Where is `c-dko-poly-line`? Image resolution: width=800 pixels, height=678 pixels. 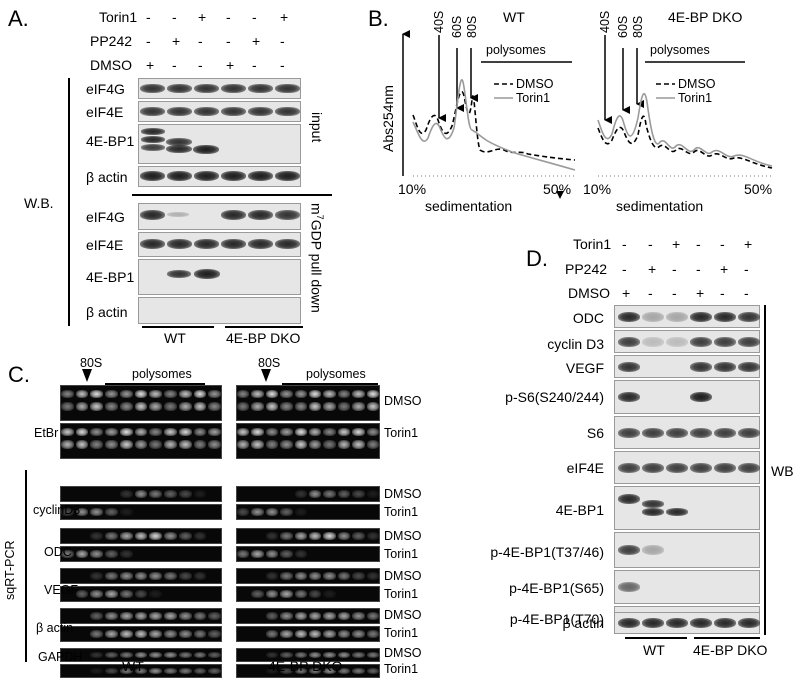
c-dko-poly-line is located at coordinates (330, 384).